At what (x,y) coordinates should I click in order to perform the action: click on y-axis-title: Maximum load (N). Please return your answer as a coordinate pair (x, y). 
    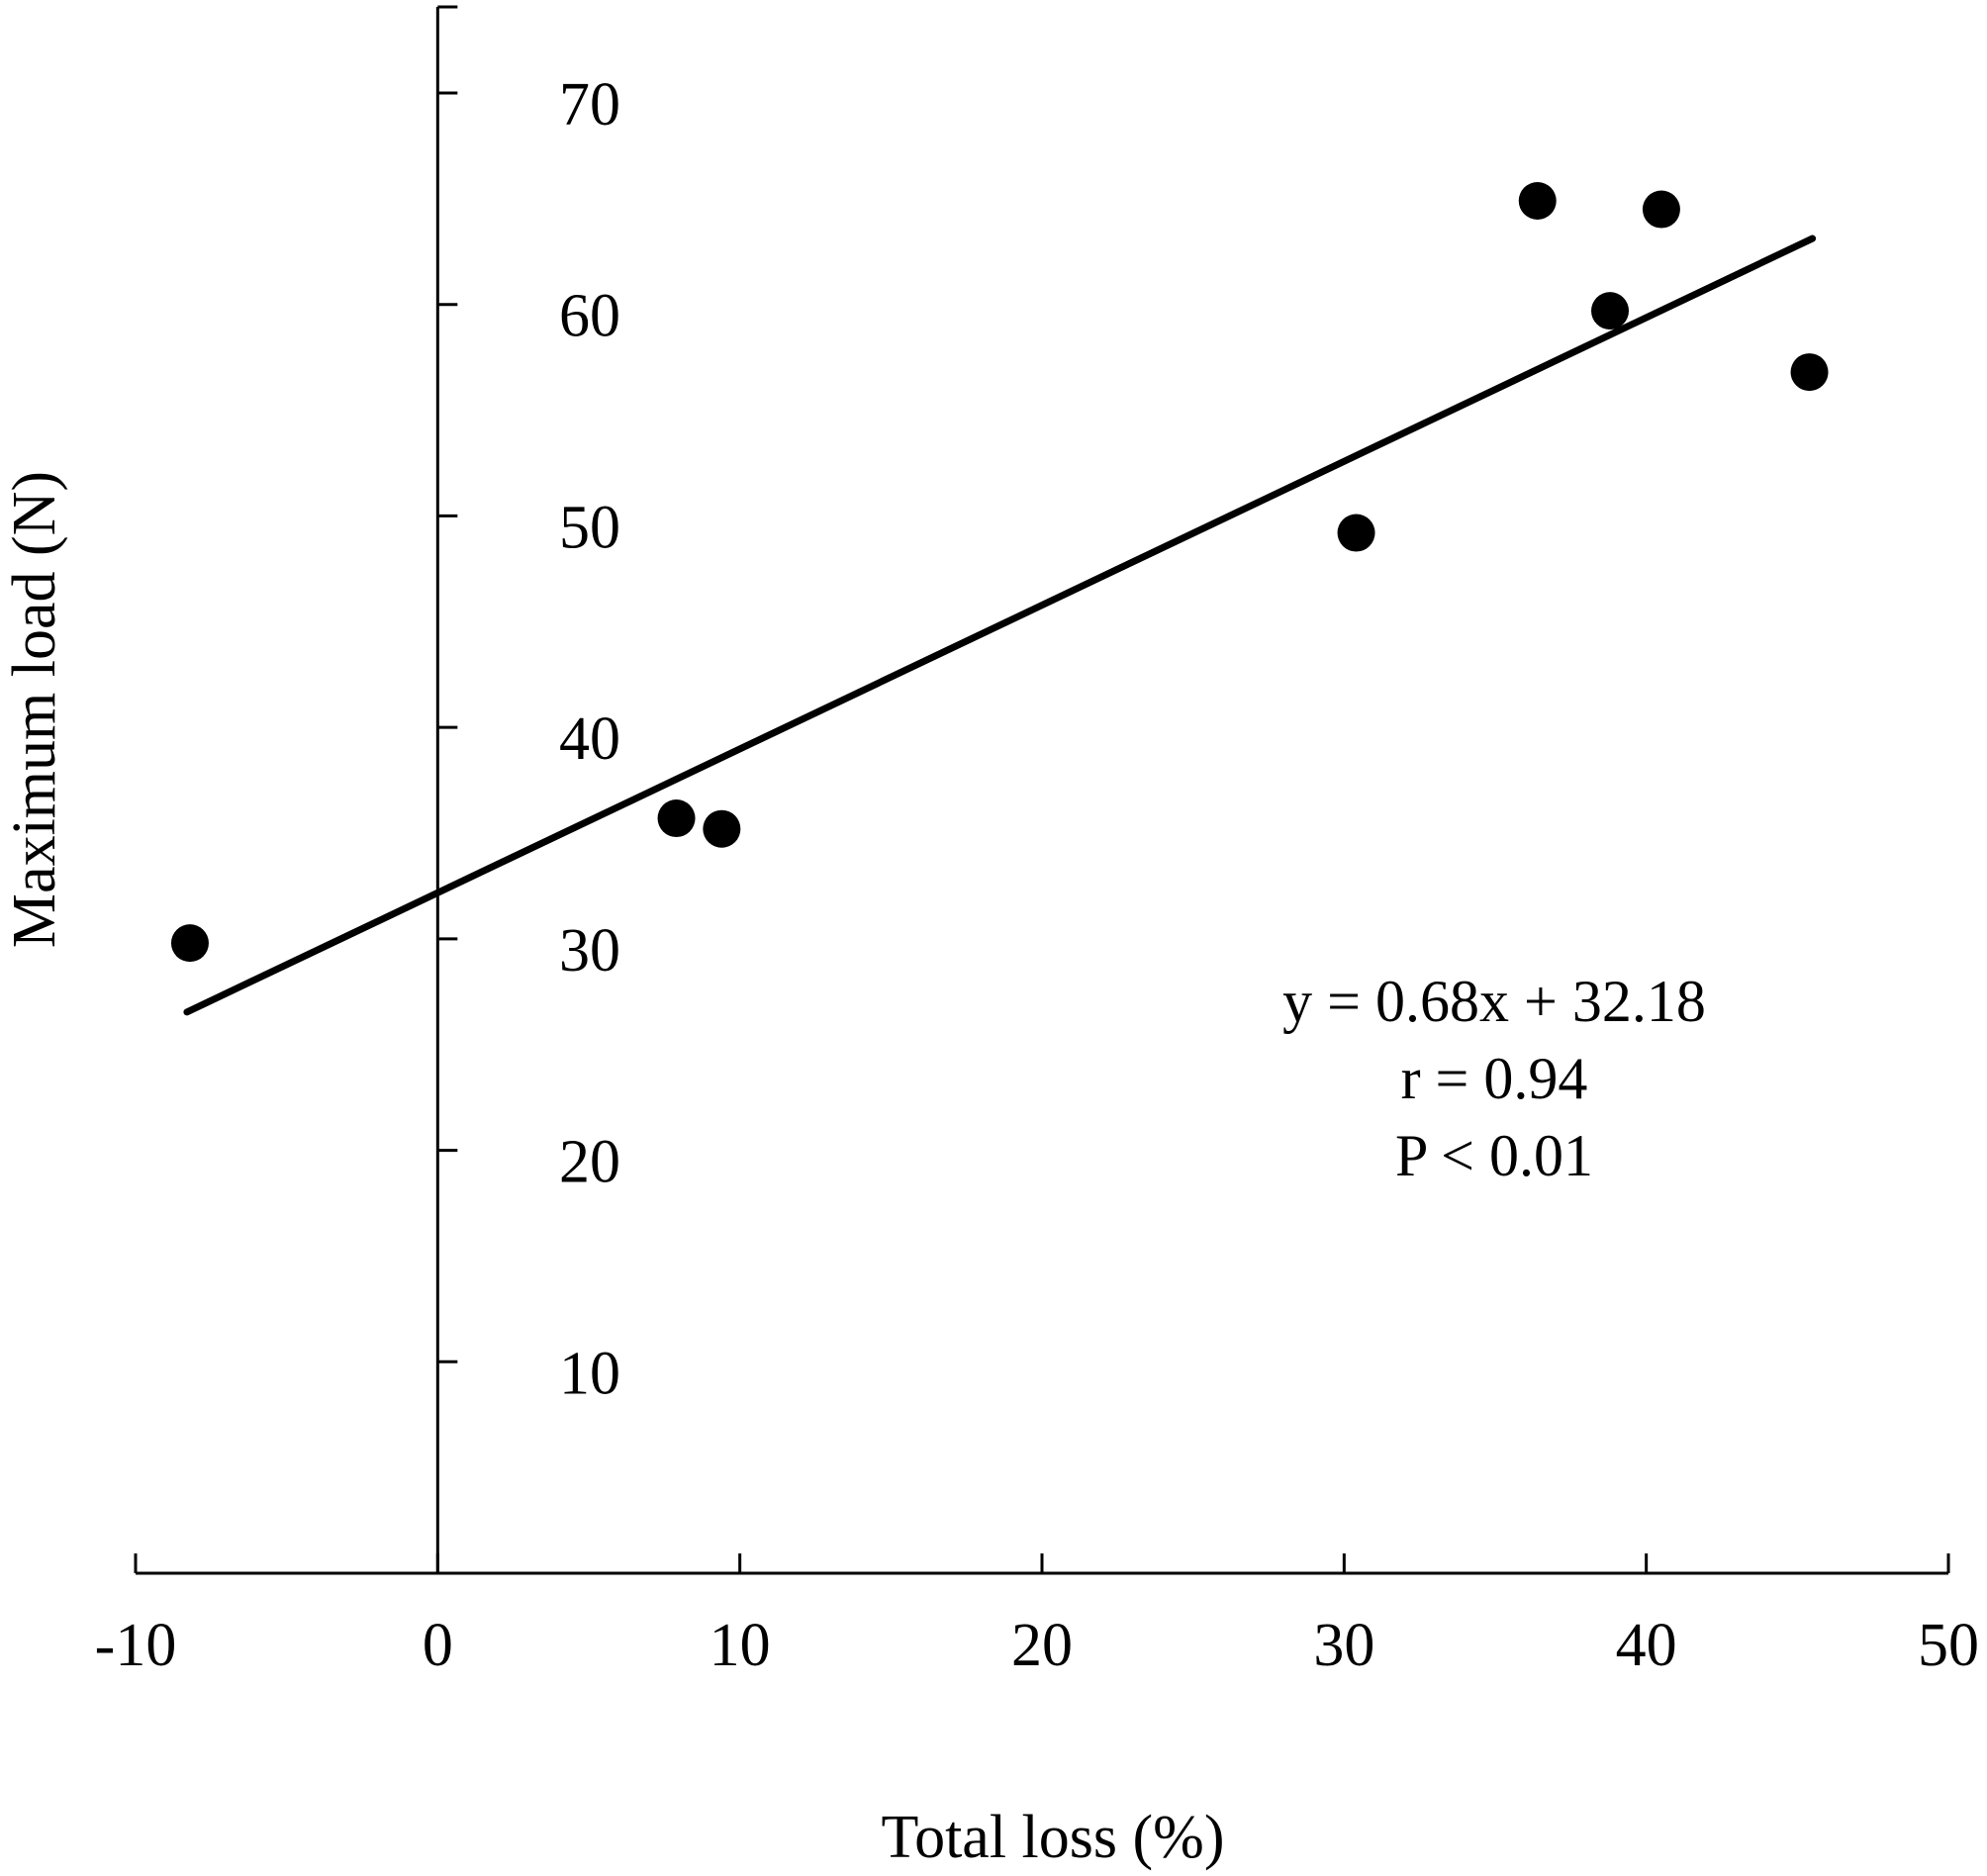
    Looking at the image, I should click on (34, 709).